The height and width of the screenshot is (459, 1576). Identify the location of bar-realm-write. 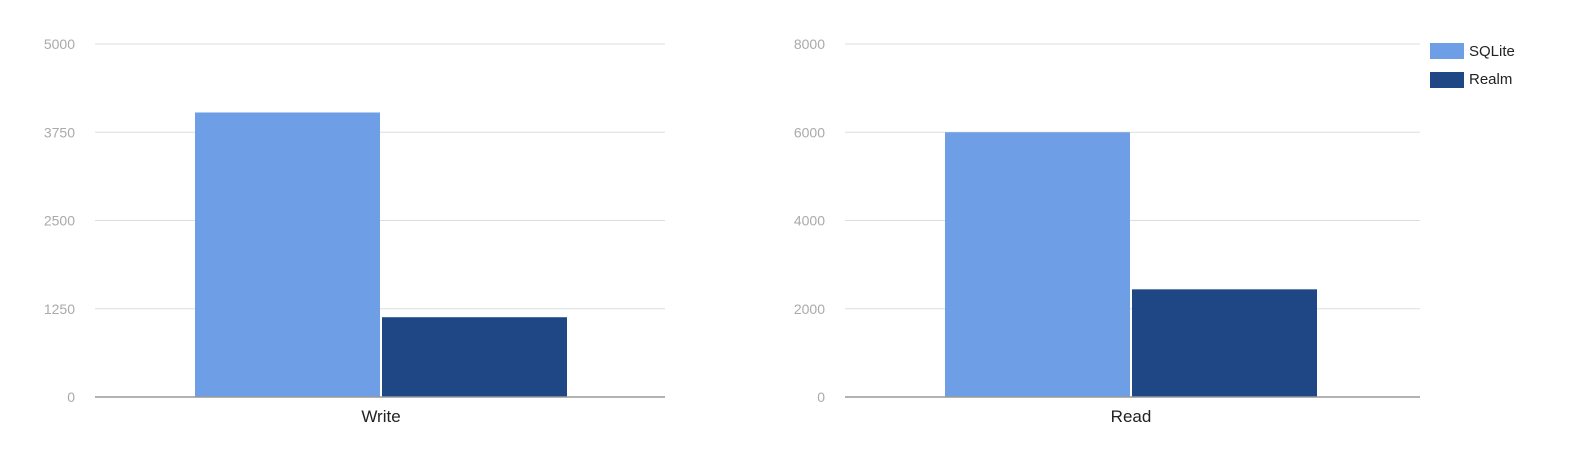
(474, 357).